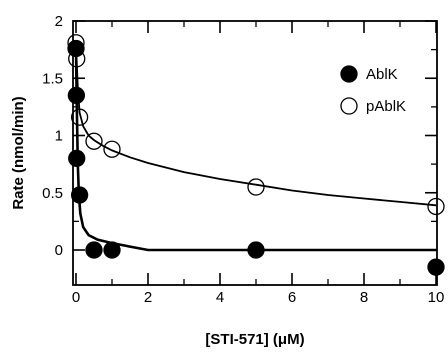  Describe the element at coordinates (59, 21) in the screenshot. I see `y-tick-label: 2` at that location.